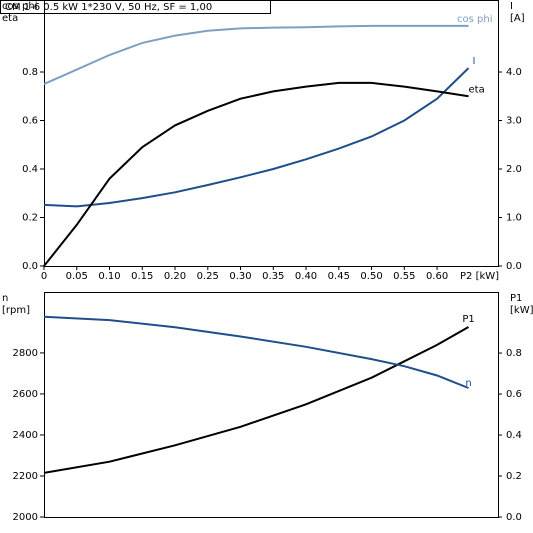  What do you see at coordinates (306, 276) in the screenshot?
I see `x-tick-label: 0.40` at bounding box center [306, 276].